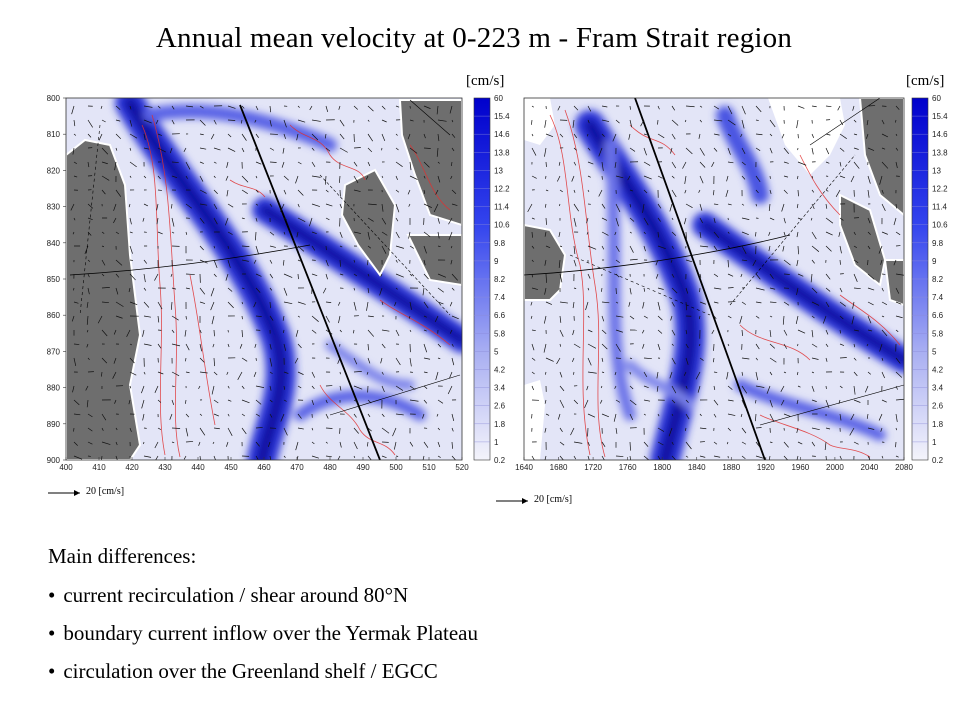 The height and width of the screenshot is (720, 960). What do you see at coordinates (940, 116) in the screenshot?
I see `colorbar-tick-label: 15.4` at bounding box center [940, 116].